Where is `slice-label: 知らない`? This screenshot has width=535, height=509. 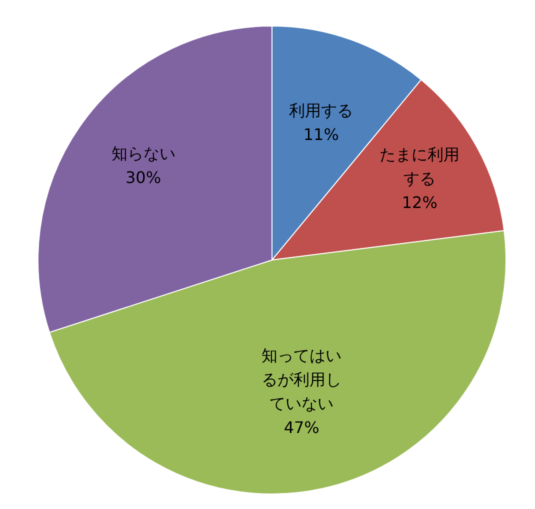 slice-label: 知らない is located at coordinates (143, 154).